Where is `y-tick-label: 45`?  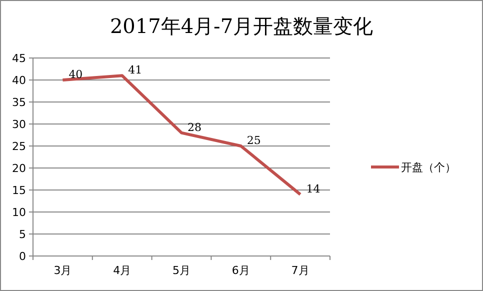 y-tick-label: 45 is located at coordinates (19, 58).